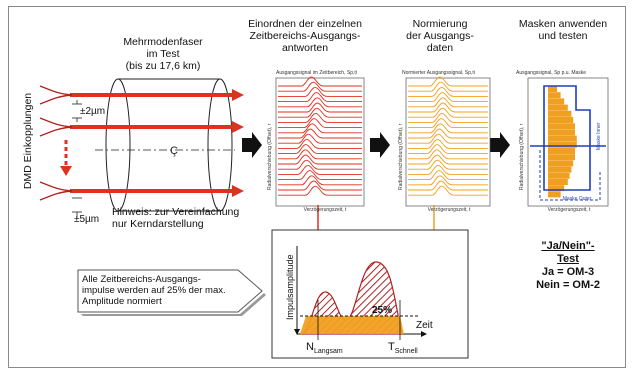  What do you see at coordinates (599, 136) in the screenshot?
I see `plot-3-legend-note: Maske Inner` at bounding box center [599, 136].